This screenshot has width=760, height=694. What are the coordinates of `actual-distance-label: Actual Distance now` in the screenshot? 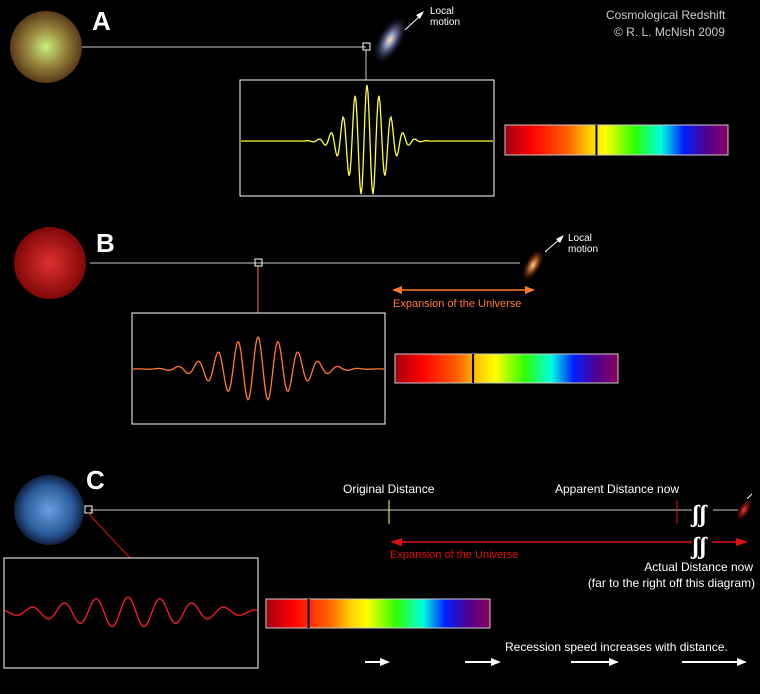 It's located at (698, 567).